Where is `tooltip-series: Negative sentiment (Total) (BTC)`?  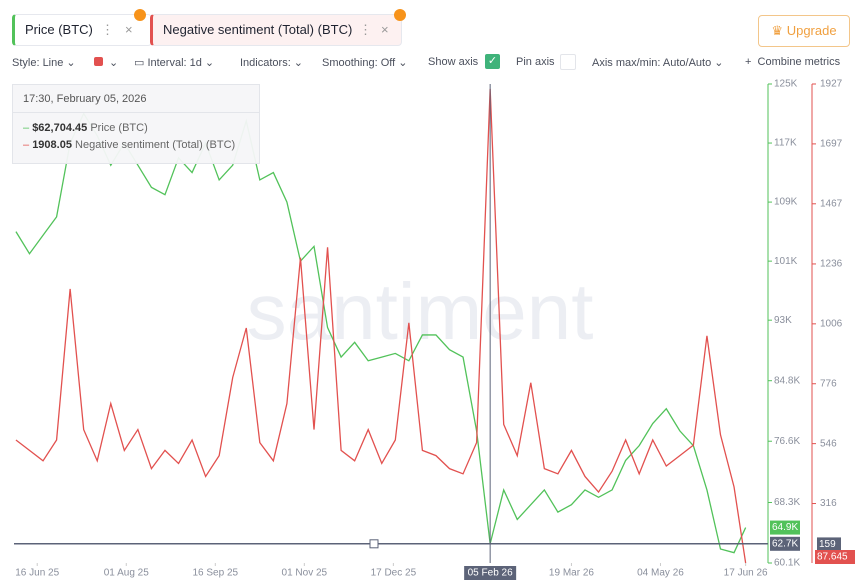
tooltip-series: Negative sentiment (Total) (BTC) is located at coordinates (155, 145).